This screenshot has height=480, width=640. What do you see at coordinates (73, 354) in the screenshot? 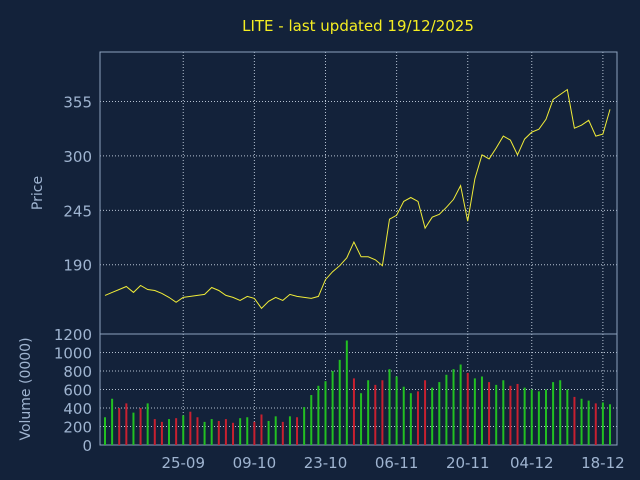
I see `volume-tick-label: 1000` at bounding box center [73, 354].